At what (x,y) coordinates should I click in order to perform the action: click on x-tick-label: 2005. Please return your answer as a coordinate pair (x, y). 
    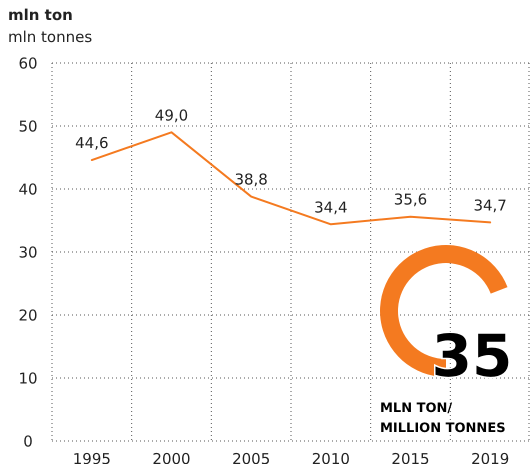
    Looking at the image, I should click on (251, 457).